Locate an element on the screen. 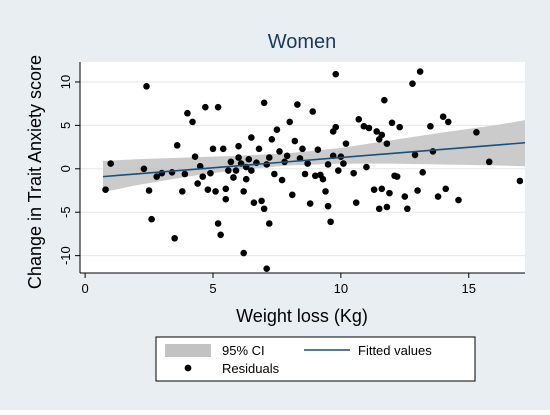 The width and height of the screenshot is (550, 415). y-tick-label: 0 is located at coordinates (65, 168).